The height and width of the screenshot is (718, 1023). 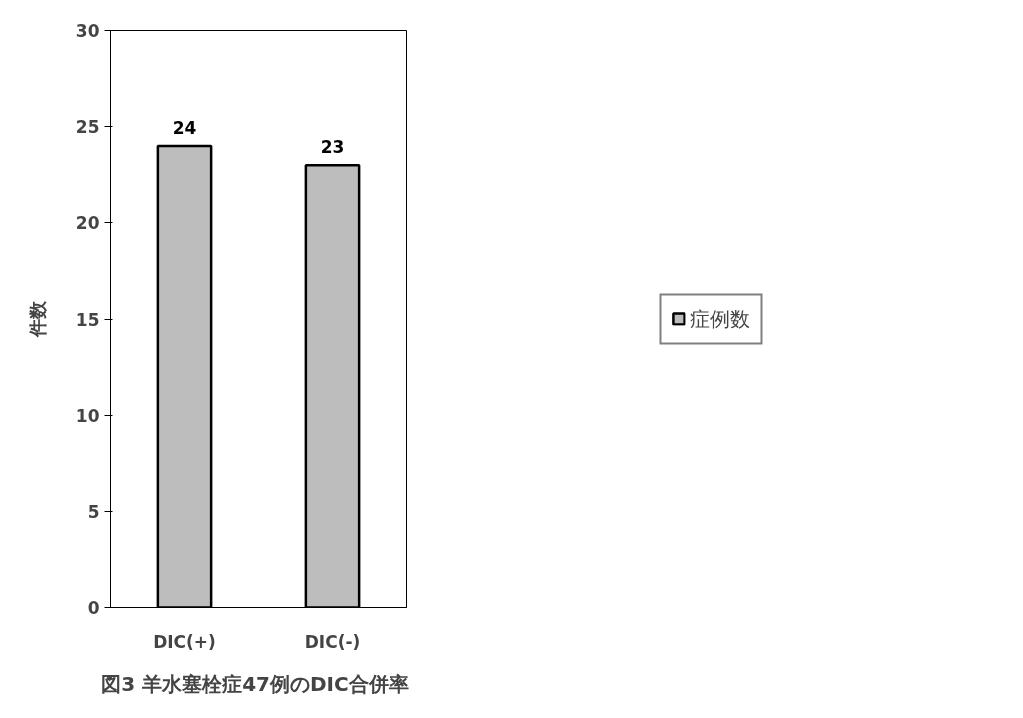 I want to click on y-tick-label: 10, so click(x=87, y=415).